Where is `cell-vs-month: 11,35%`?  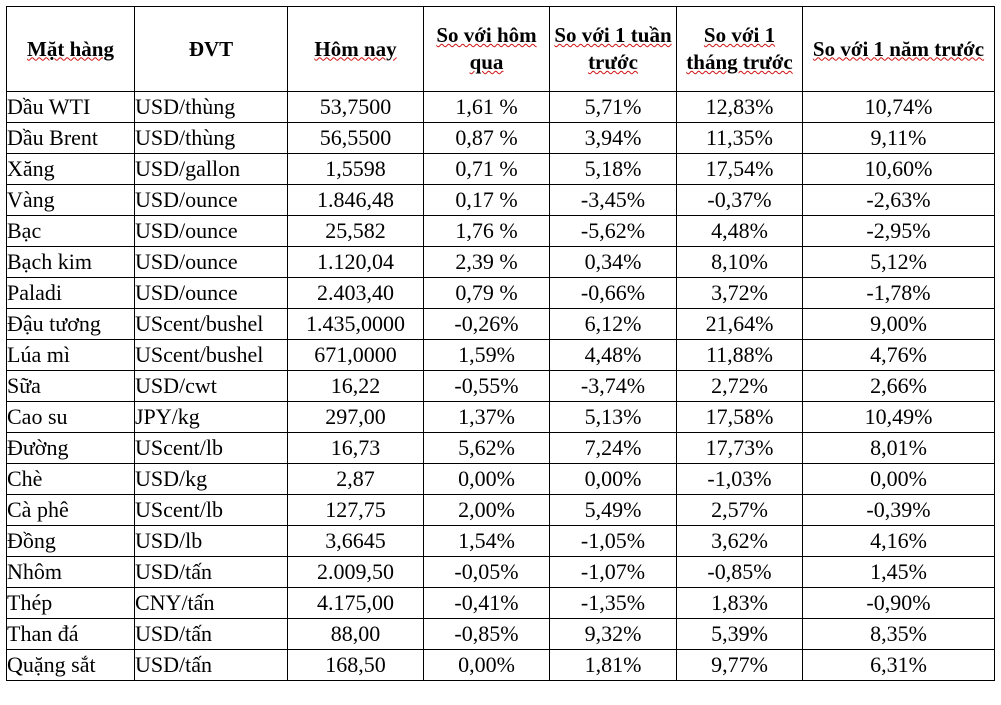 cell-vs-month: 11,35% is located at coordinates (739, 138).